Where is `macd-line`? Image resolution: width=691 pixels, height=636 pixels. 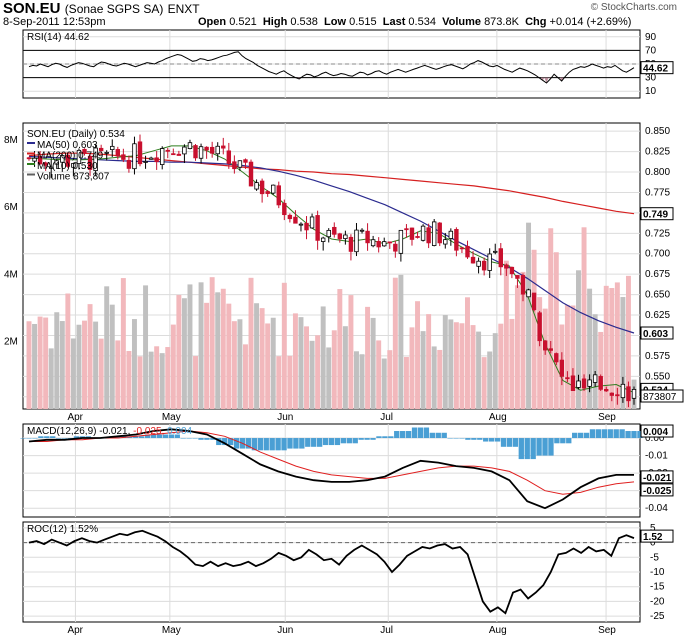
macd-line is located at coordinates (331, 469).